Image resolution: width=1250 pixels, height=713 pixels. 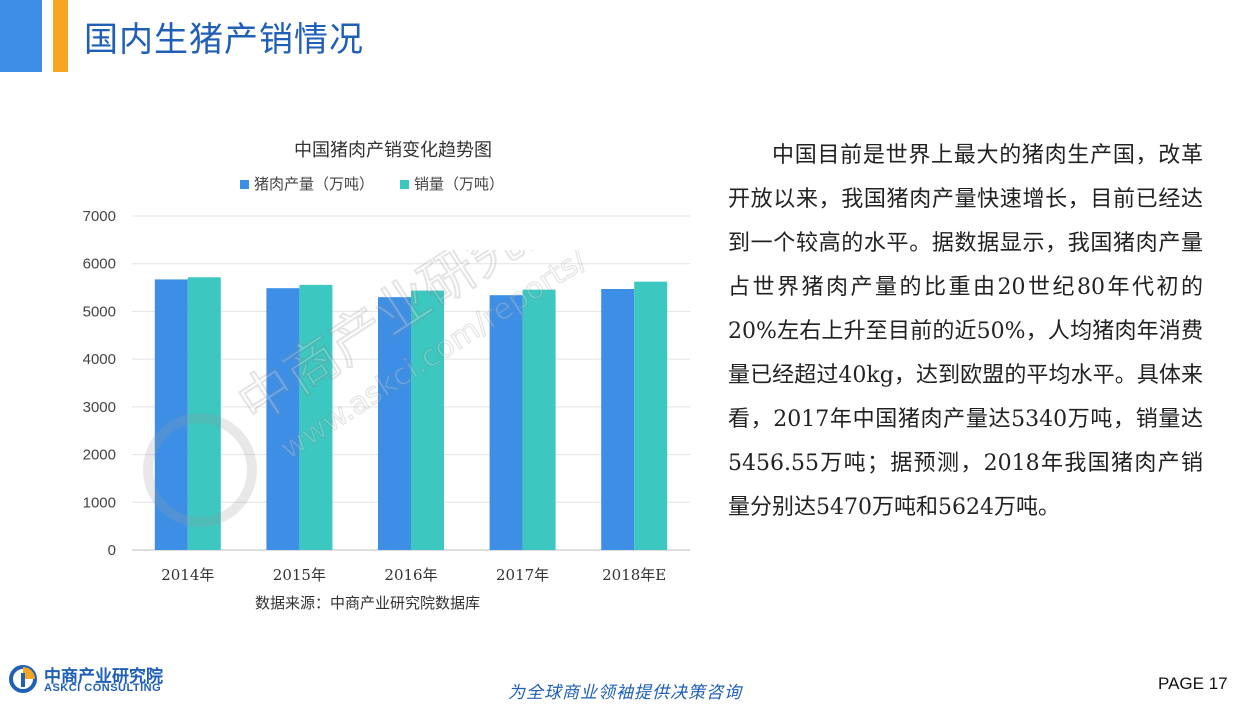 What do you see at coordinates (99, 407) in the screenshot?
I see `y-tick-label: 3000` at bounding box center [99, 407].